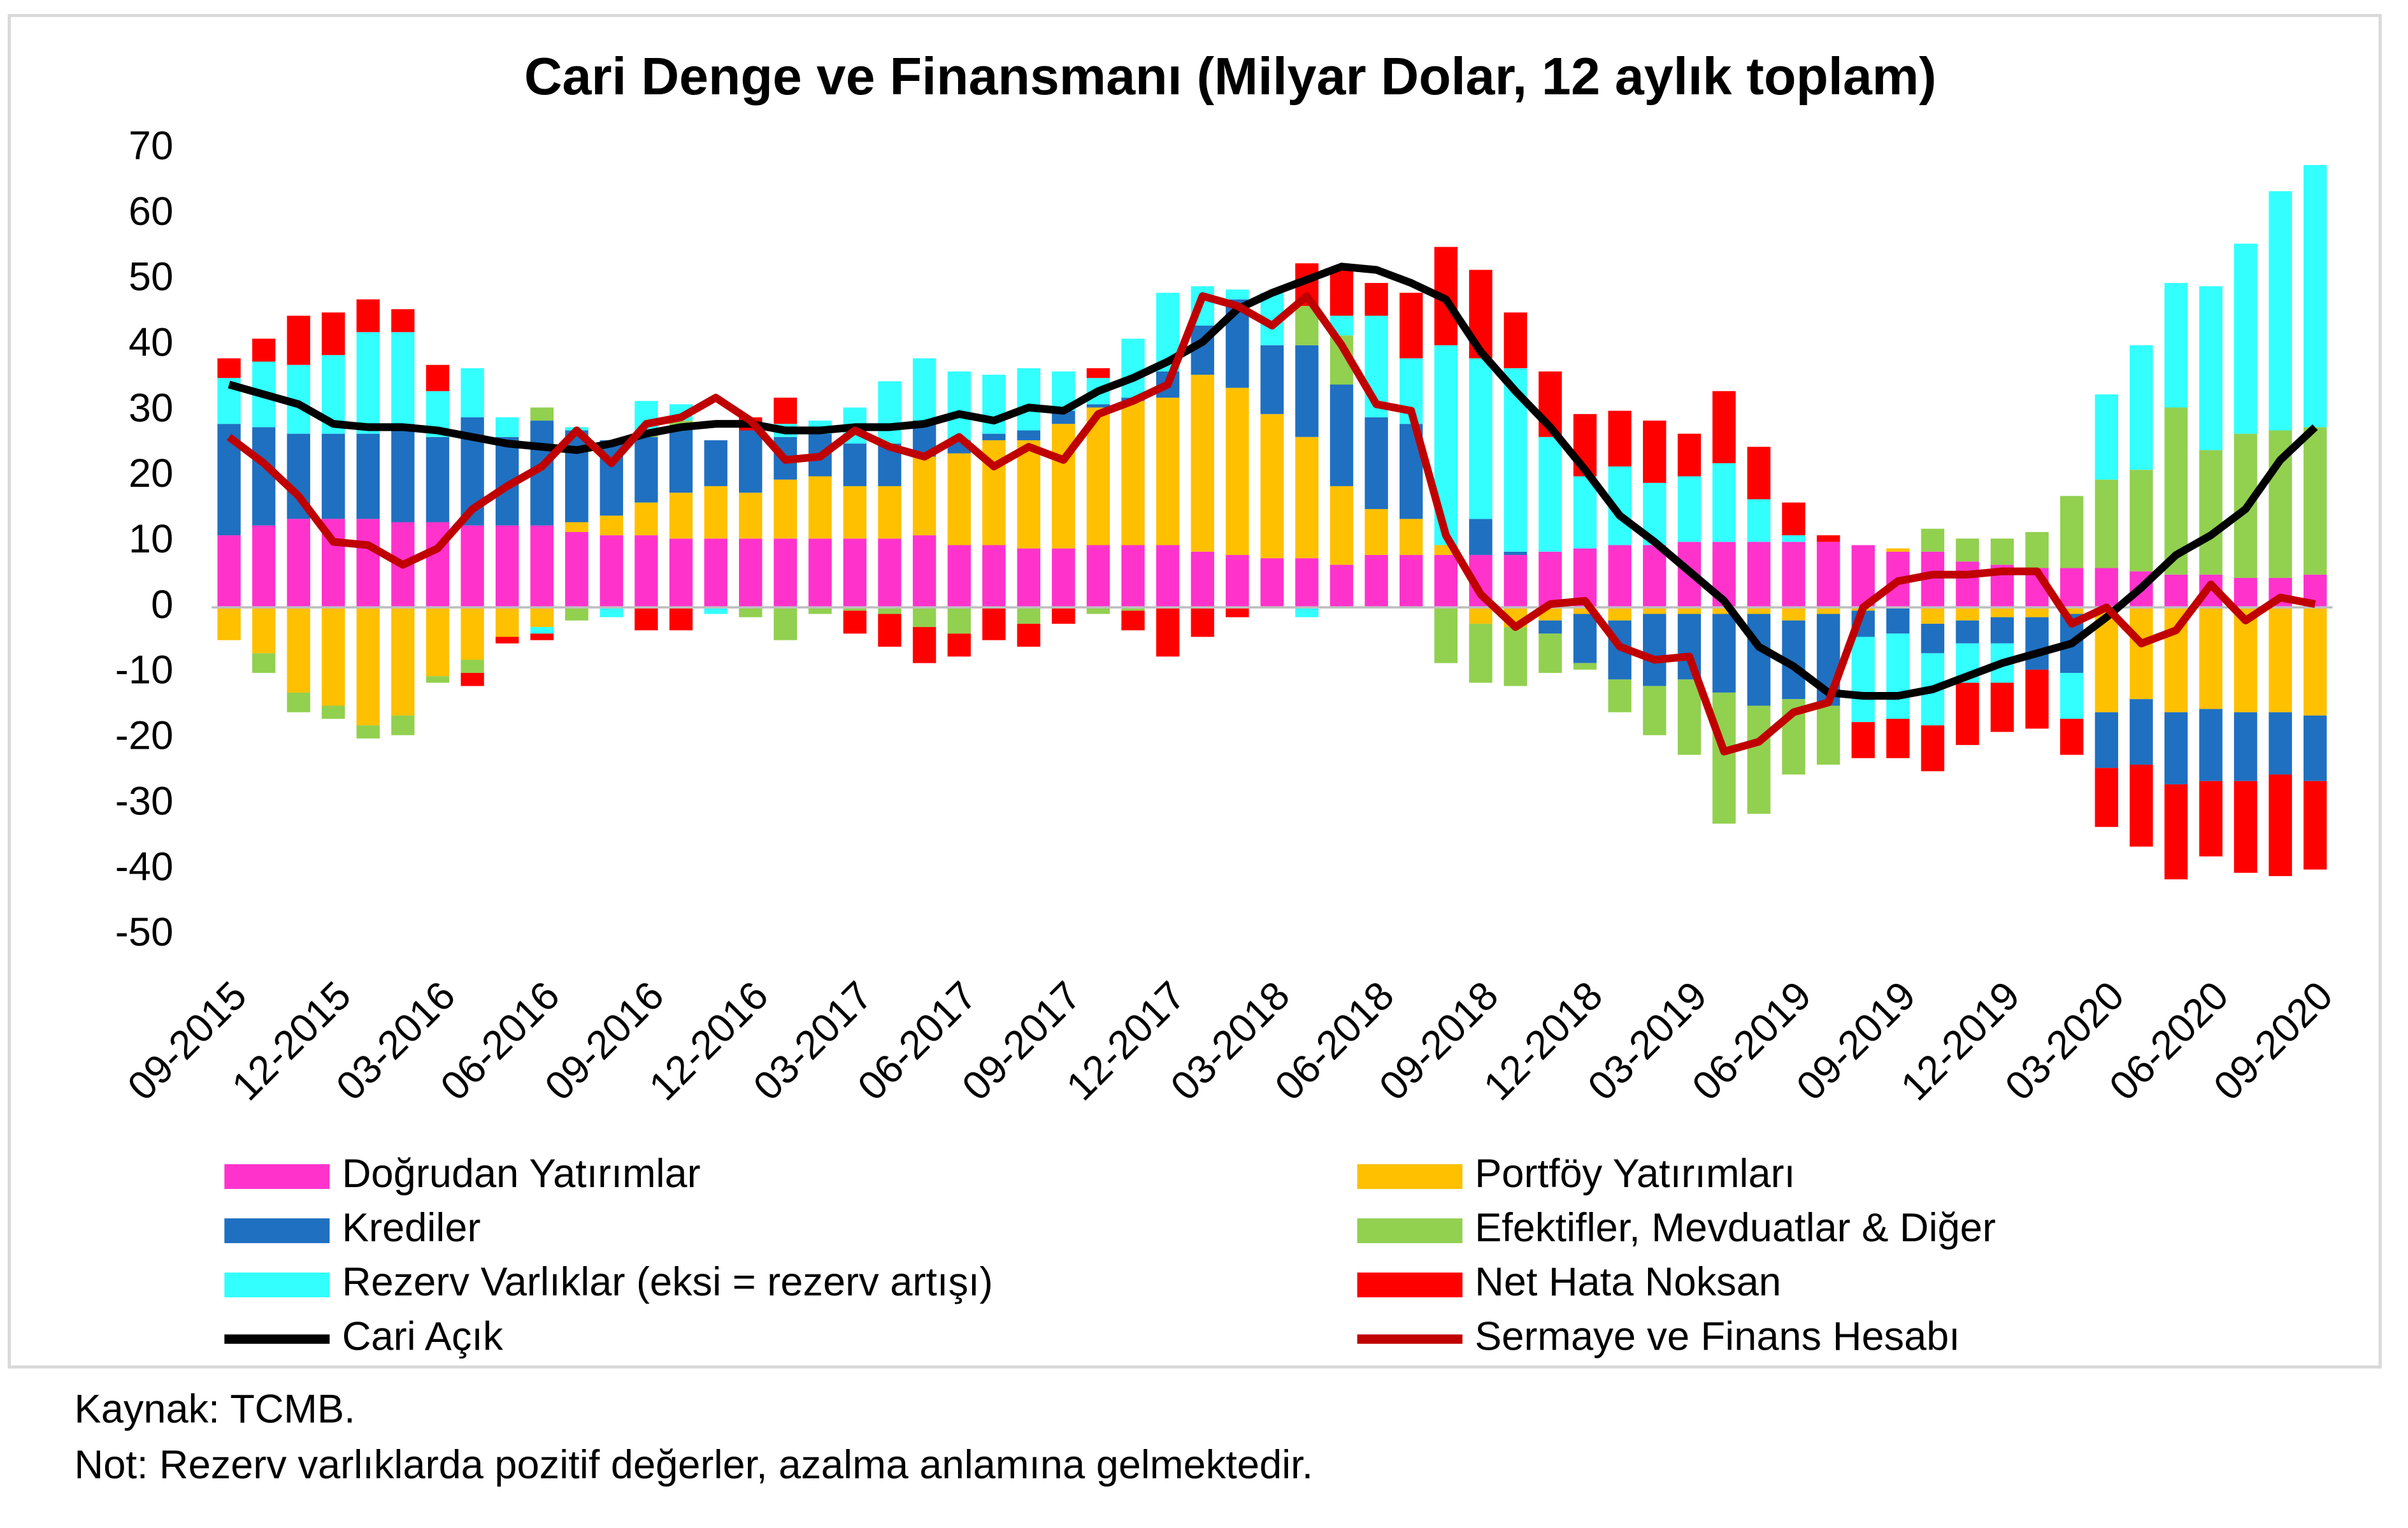 The height and width of the screenshot is (1528, 2408). What do you see at coordinates (667, 1282) in the screenshot?
I see `legend-label: Rezerv Varlıklar (eksi = rezerv artışı)` at bounding box center [667, 1282].